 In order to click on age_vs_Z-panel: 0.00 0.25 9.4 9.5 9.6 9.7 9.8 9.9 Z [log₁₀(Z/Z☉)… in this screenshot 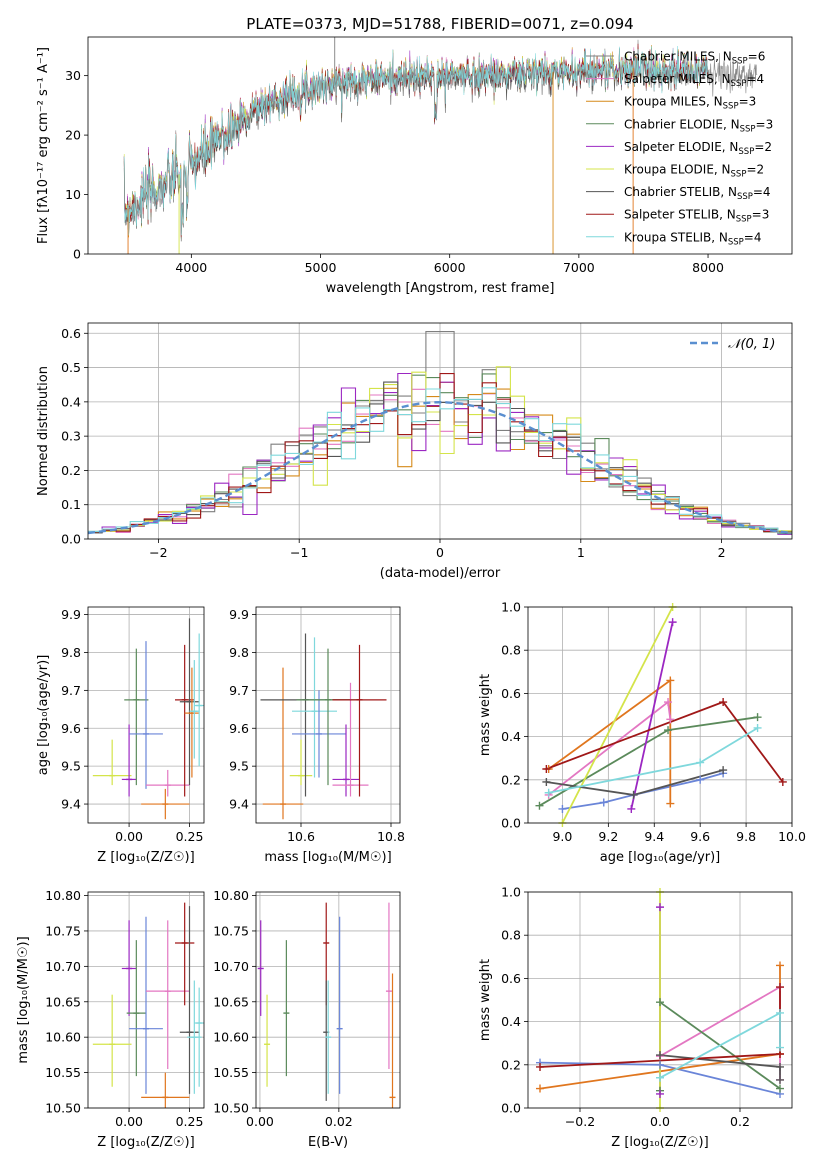, I will do `click(120, 735)`.